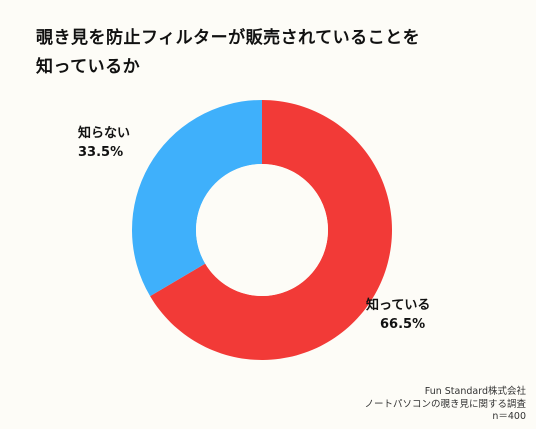 The height and width of the screenshot is (429, 536). What do you see at coordinates (104, 133) in the screenshot?
I see `slice-label-shiranai-name: 知らない` at bounding box center [104, 133].